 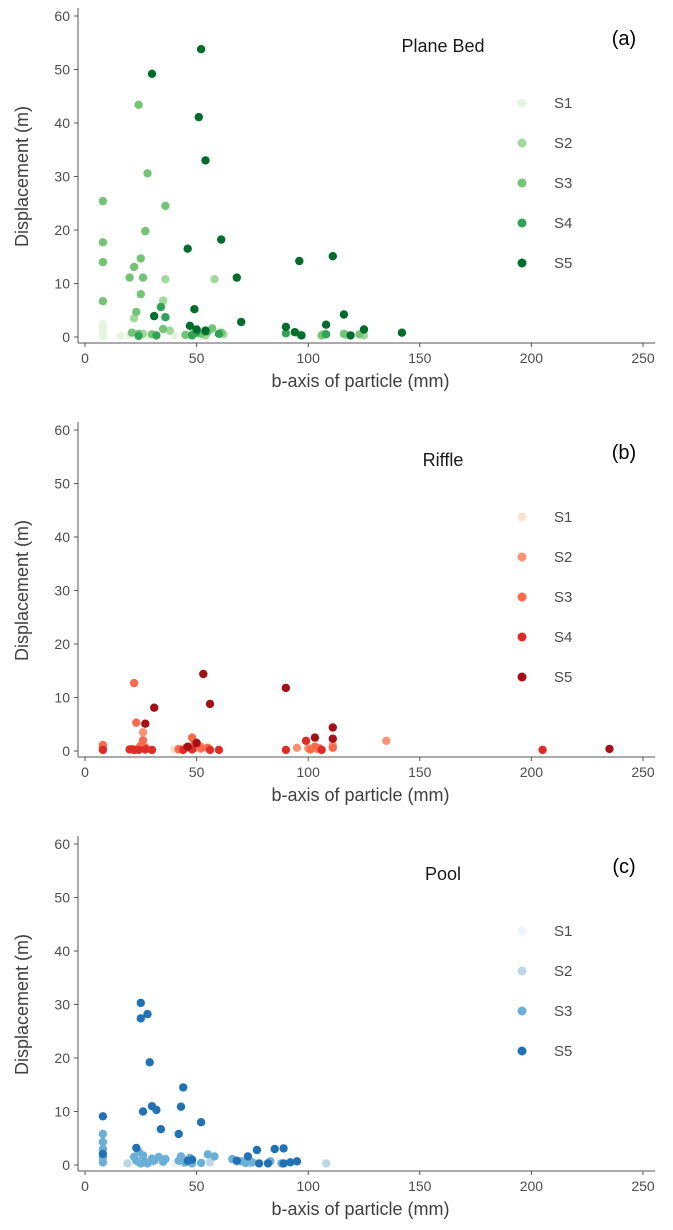 I want to click on legend-entry: S4, so click(x=544, y=637).